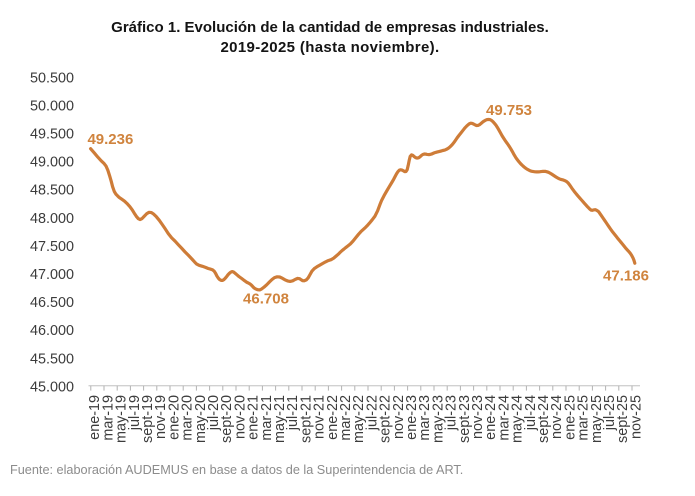 The width and height of the screenshot is (695, 496). What do you see at coordinates (267, 418) in the screenshot?
I see `svg-text: mar-21` at bounding box center [267, 418].